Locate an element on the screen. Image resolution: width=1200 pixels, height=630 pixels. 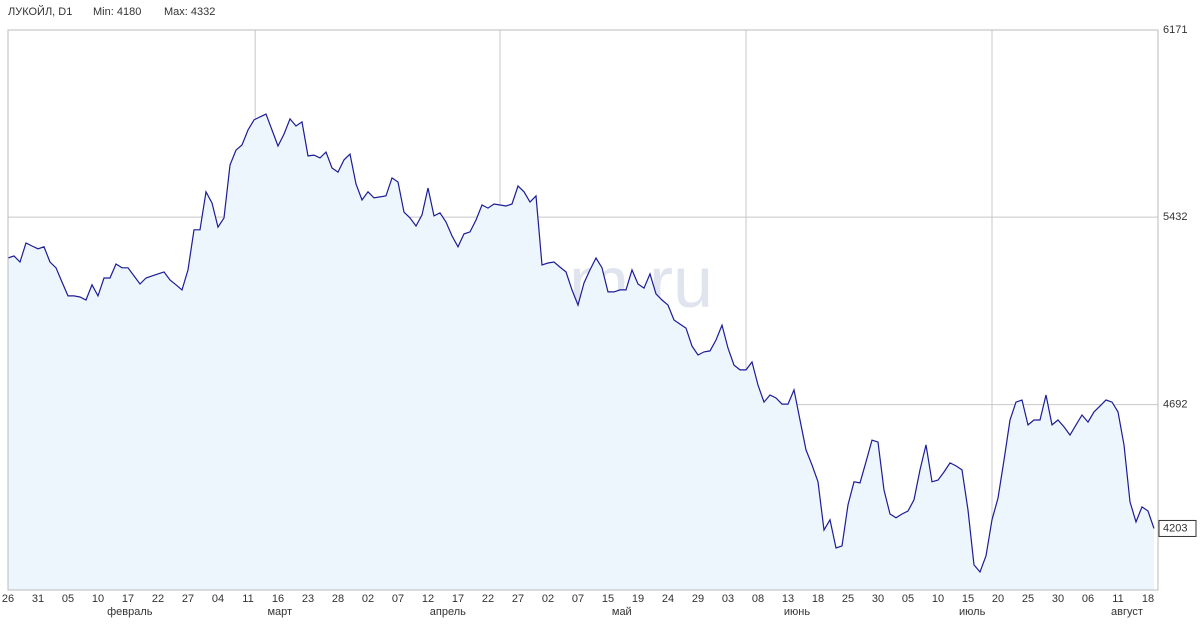
chart-title: ЛУКОЙЛ, D1 is located at coordinates (40, 11).